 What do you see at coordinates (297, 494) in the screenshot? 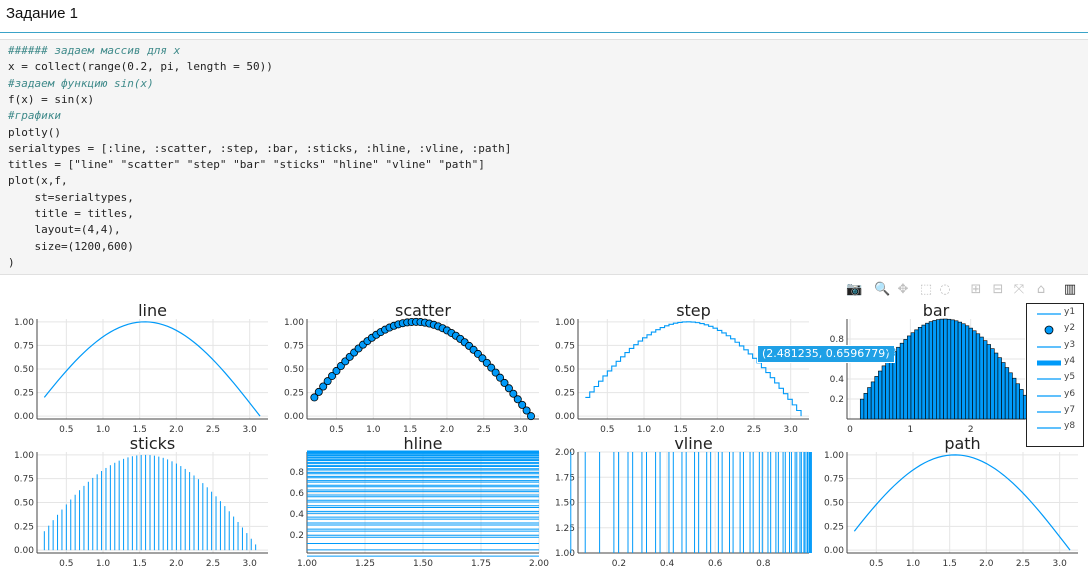
I see `y-tick-label: 0.6` at bounding box center [297, 494].